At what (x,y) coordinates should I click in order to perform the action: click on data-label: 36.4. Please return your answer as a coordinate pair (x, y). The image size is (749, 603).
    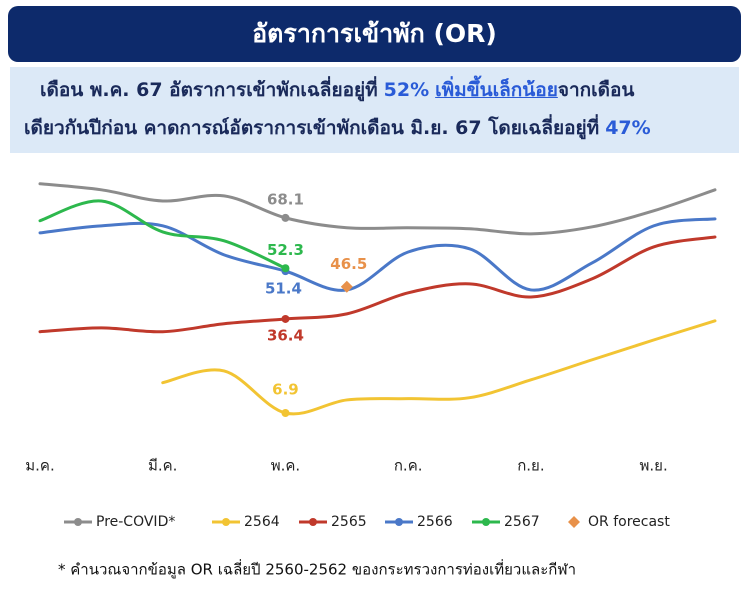
    Looking at the image, I should click on (285, 335).